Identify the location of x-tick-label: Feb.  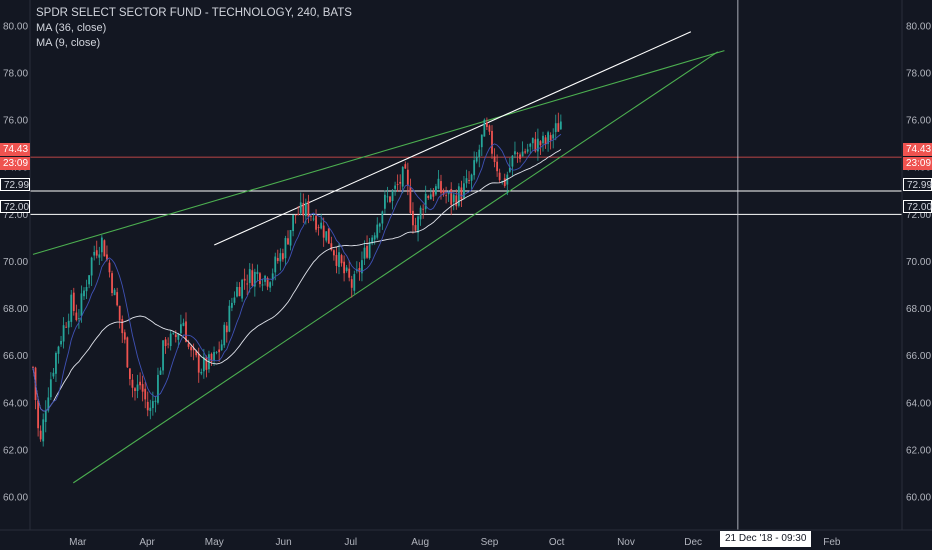
(832, 542).